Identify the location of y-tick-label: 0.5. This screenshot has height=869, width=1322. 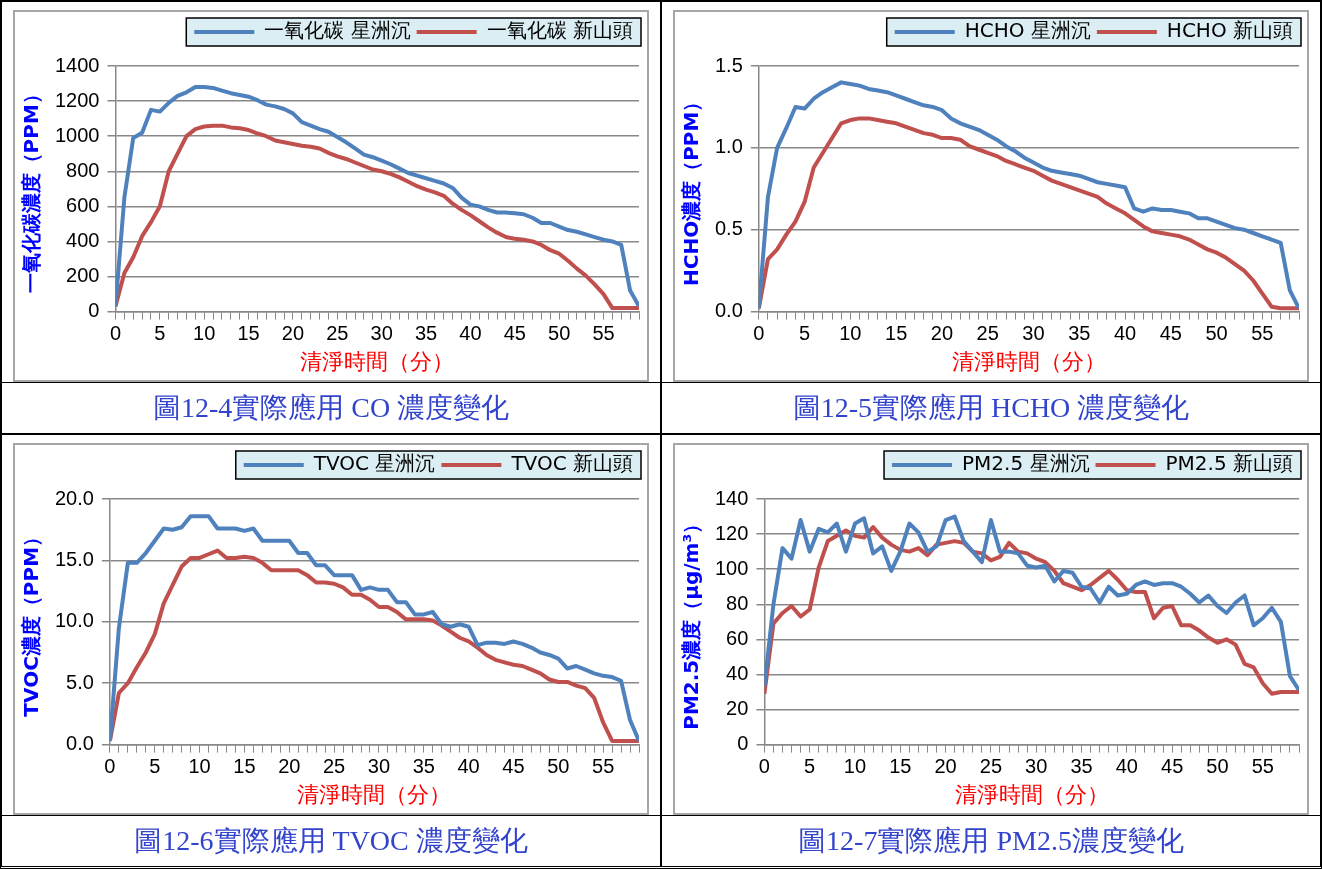
(728, 228).